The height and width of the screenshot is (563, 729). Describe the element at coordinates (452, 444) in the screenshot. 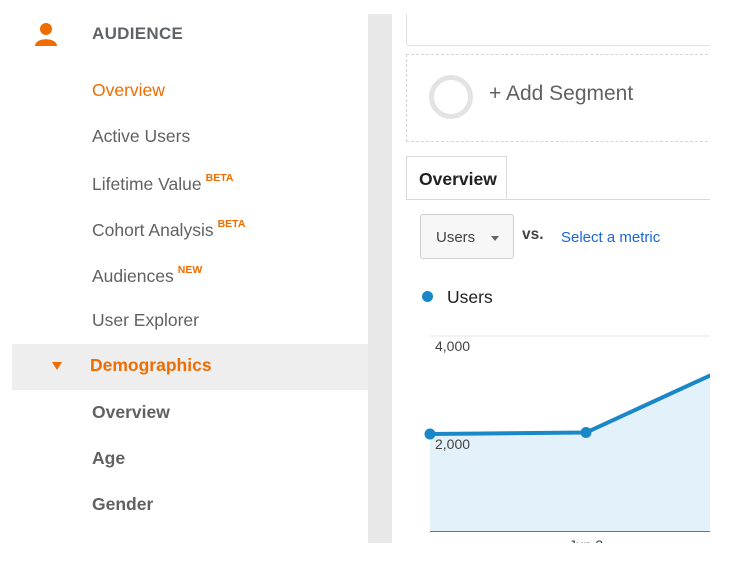

I see `y-tick-label: 2,000` at that location.